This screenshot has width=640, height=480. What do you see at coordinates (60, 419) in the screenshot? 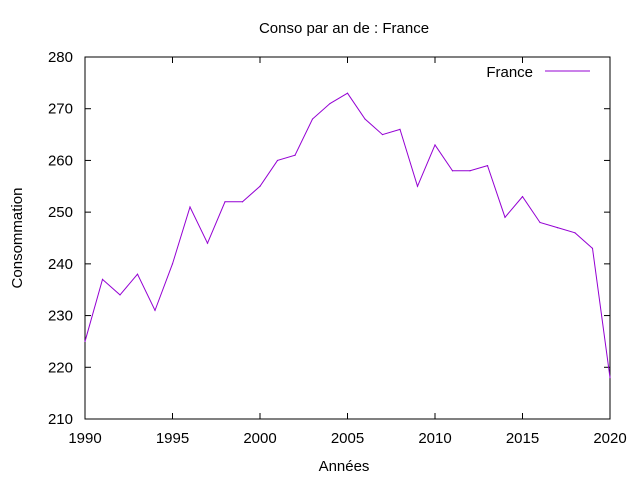
I see `y-tick-label: 210` at bounding box center [60, 419].